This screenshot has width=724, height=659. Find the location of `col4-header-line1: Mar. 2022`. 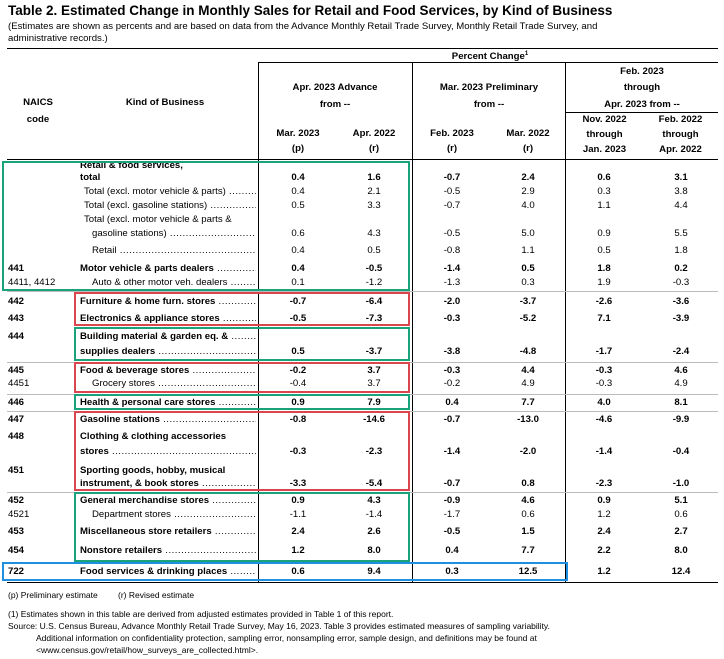

col4-header-line1: Mar. 2022 is located at coordinates (528, 133).